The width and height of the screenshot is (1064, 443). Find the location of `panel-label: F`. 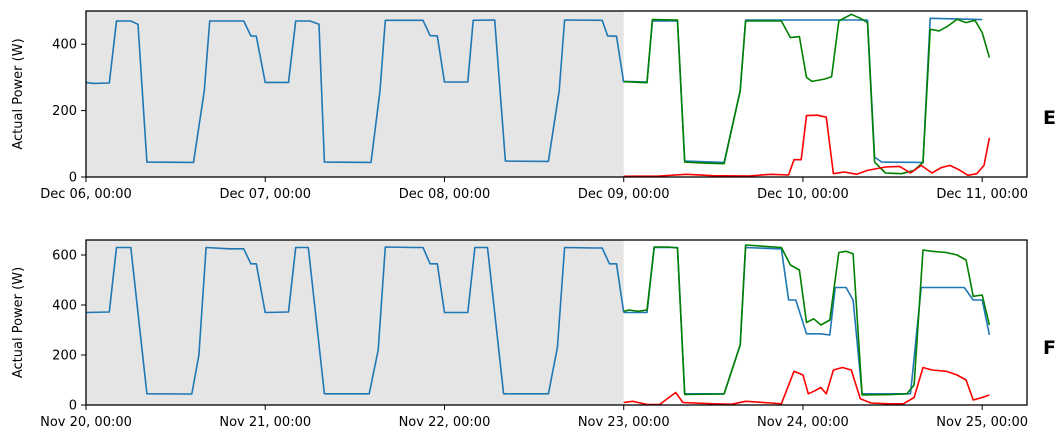

panel-label: F is located at coordinates (1049, 348).